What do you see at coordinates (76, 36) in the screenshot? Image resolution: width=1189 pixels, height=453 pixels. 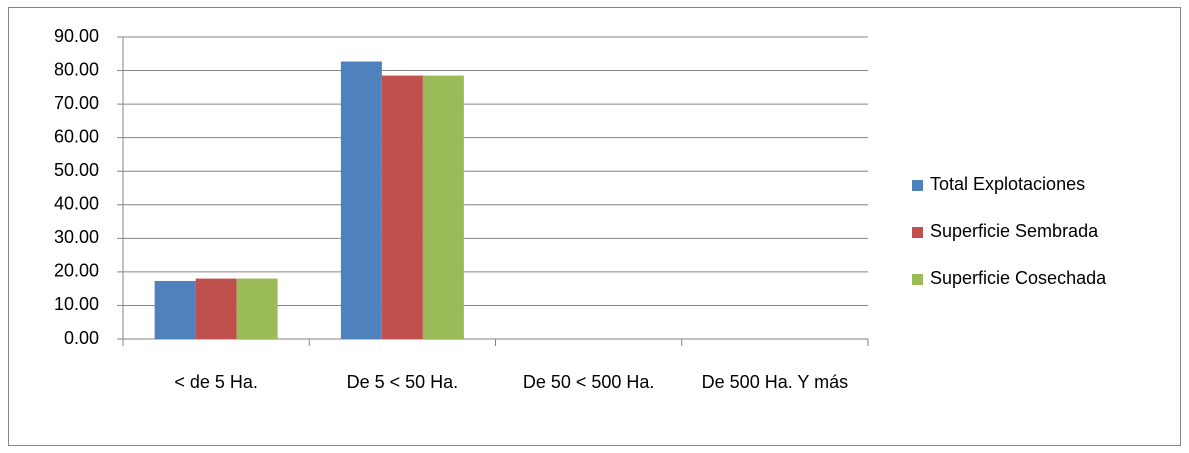 I see `y-tick-label: 90.00` at bounding box center [76, 36].